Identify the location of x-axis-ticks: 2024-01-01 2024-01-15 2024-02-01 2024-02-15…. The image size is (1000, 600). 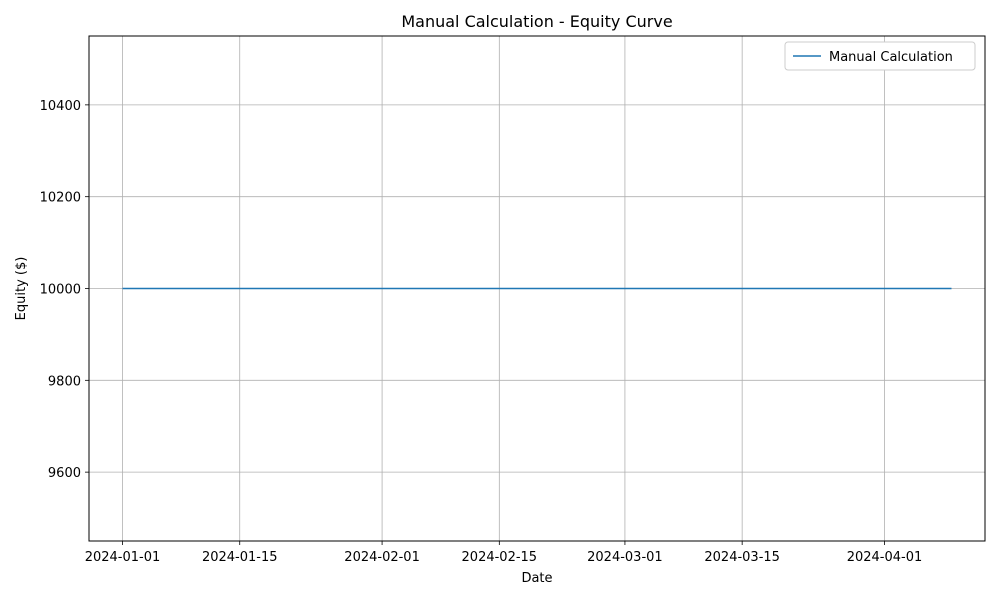
(504, 553).